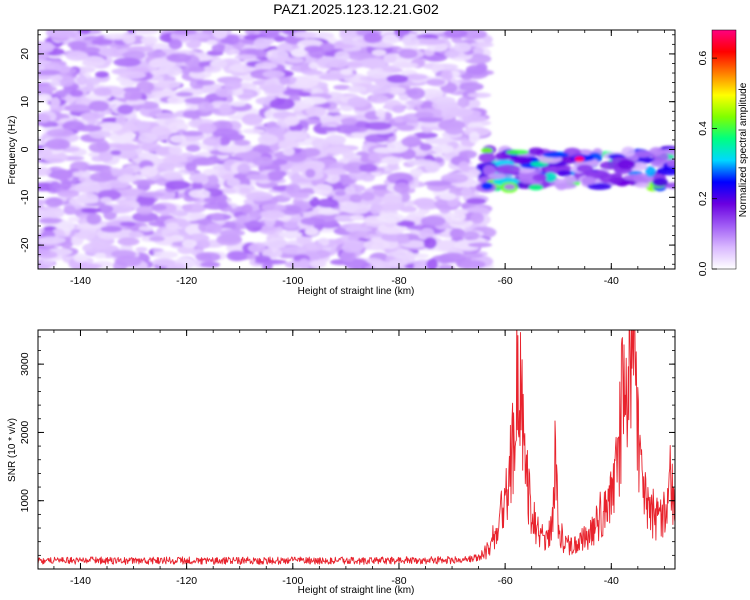 The image size is (750, 600). Describe the element at coordinates (292, 581) in the screenshot. I see `x-tick-label: -100` at that location.